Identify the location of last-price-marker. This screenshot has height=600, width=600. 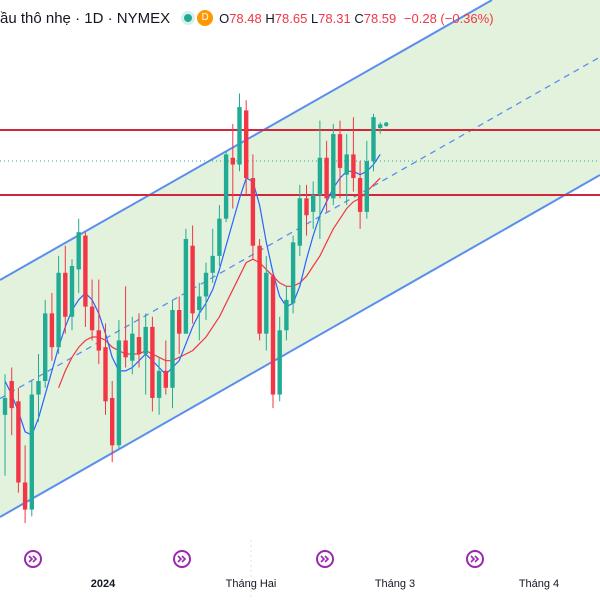
(386, 124).